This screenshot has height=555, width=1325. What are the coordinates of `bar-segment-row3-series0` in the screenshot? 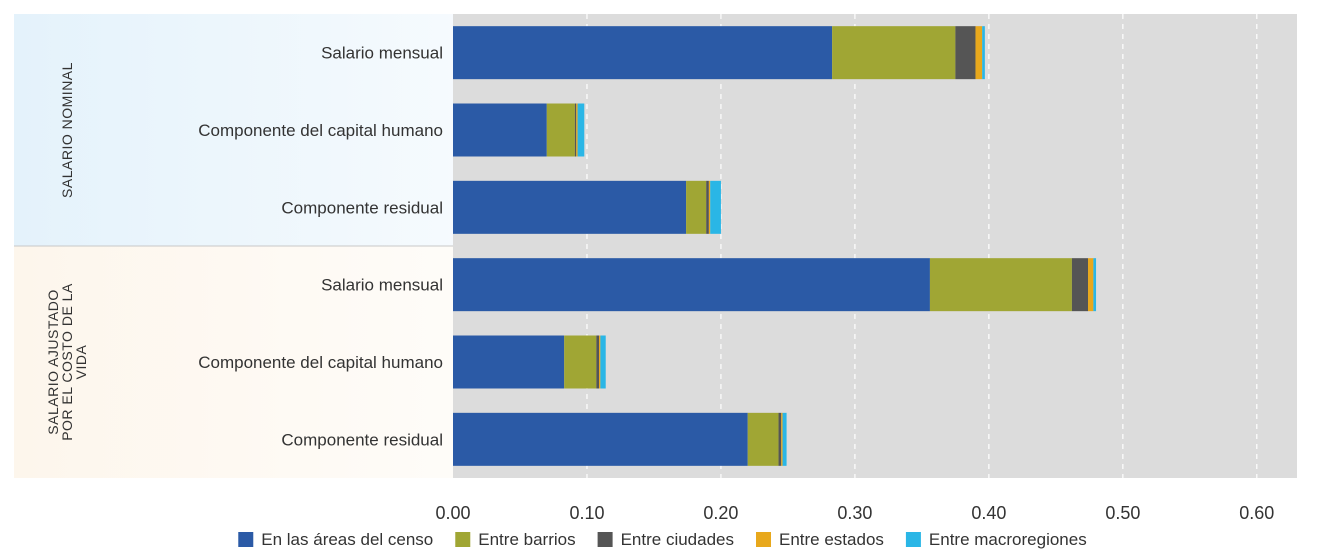 It's located at (691, 285).